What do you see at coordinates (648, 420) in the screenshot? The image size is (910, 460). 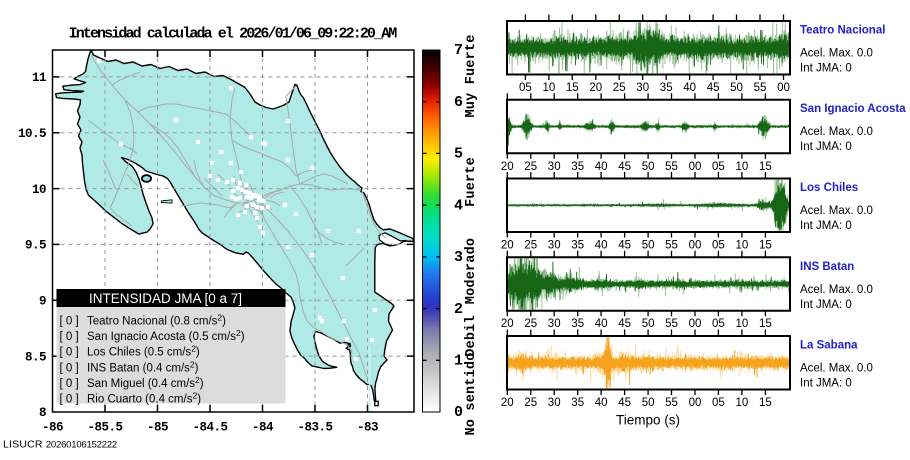 I see `svg-text: Tiempo (s)` at bounding box center [648, 420].